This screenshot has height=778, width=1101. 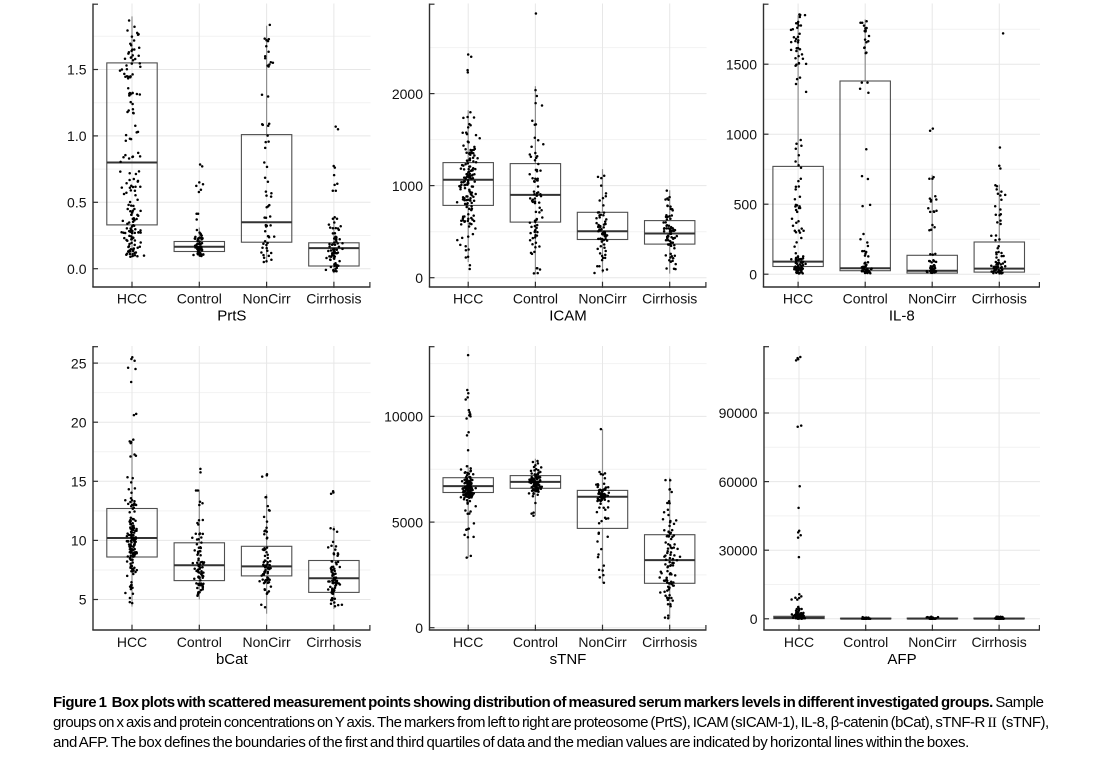 I want to click on svg-text: ICAM, so click(x=568, y=316).